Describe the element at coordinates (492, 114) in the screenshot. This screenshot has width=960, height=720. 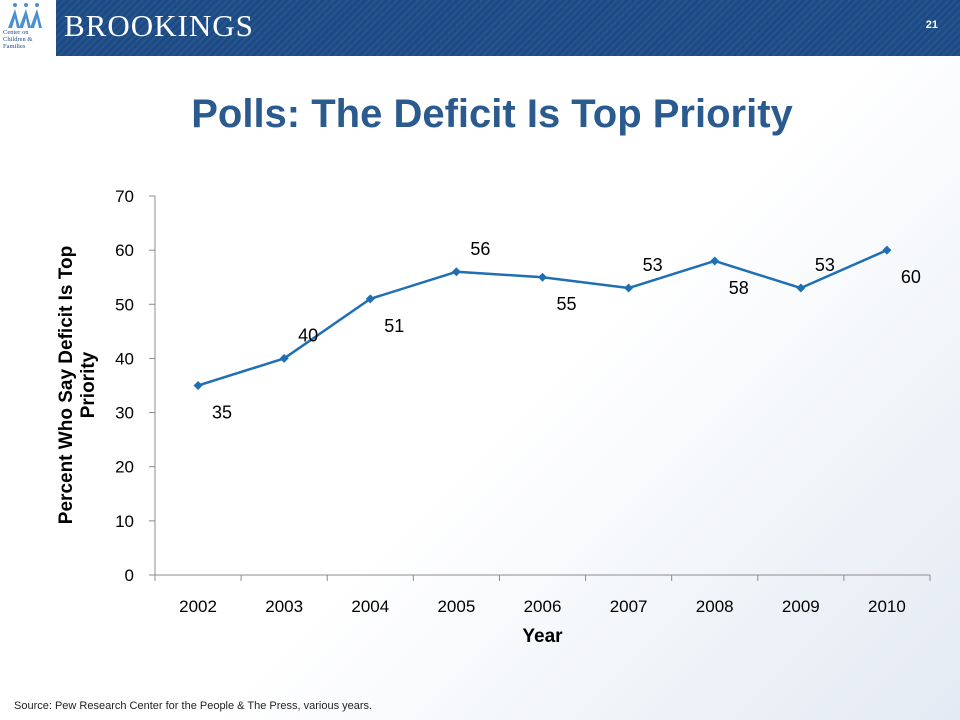
I see `page-title: Polls: The Deficit Is Top Priority` at that location.